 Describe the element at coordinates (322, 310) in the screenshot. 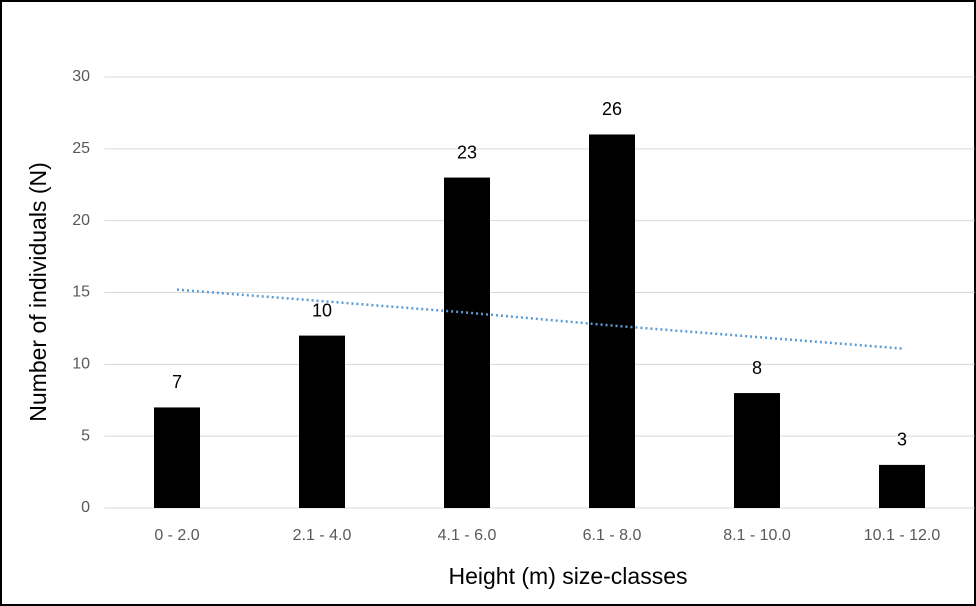

I see `data-label: 10` at that location.